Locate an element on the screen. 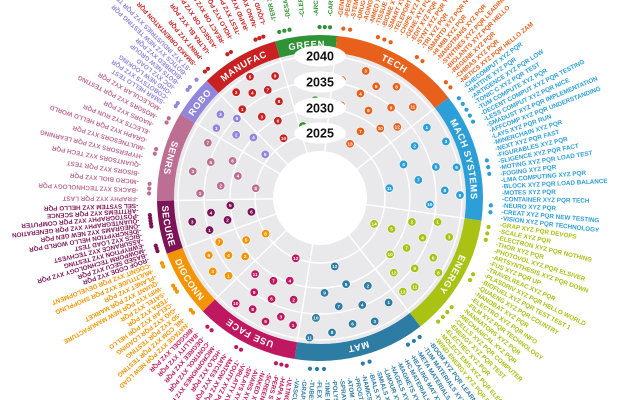 The image size is (640, 400). item-dot-manufac-10: 10 is located at coordinates (284, 138).